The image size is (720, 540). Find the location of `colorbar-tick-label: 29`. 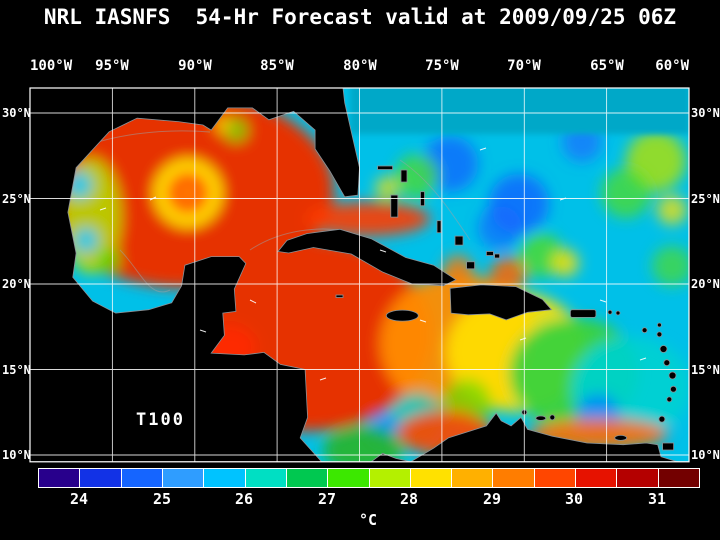

colorbar-tick-label: 29 is located at coordinates (492, 499).